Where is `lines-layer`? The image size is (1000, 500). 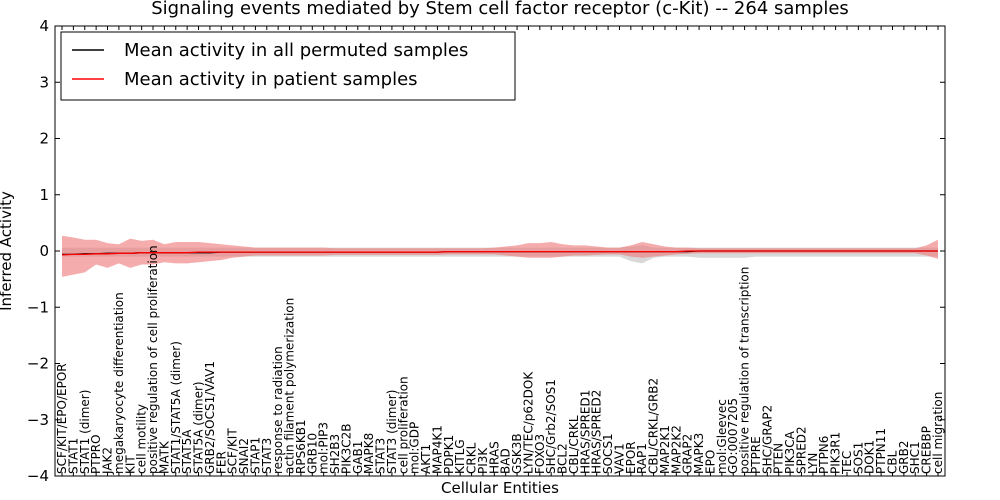
lines-layer is located at coordinates (499, 253).